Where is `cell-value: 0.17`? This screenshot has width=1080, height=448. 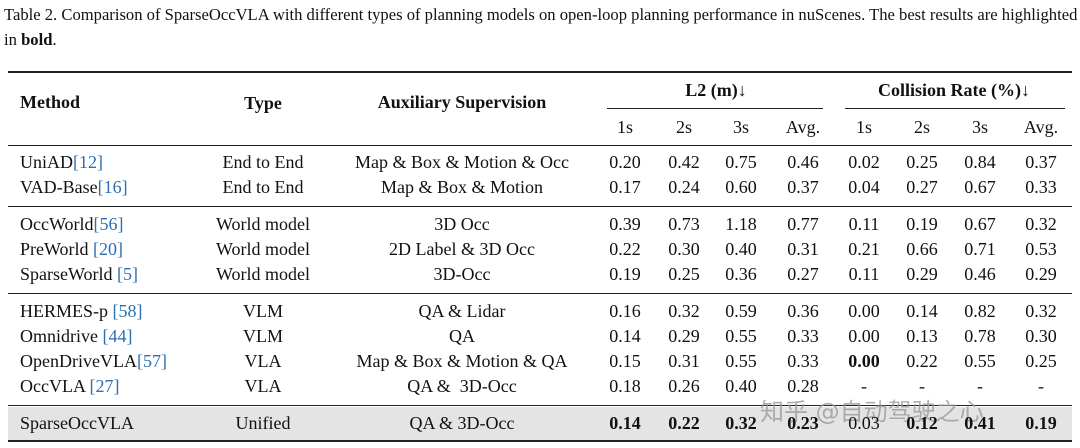 cell-value: 0.17 is located at coordinates (625, 187).